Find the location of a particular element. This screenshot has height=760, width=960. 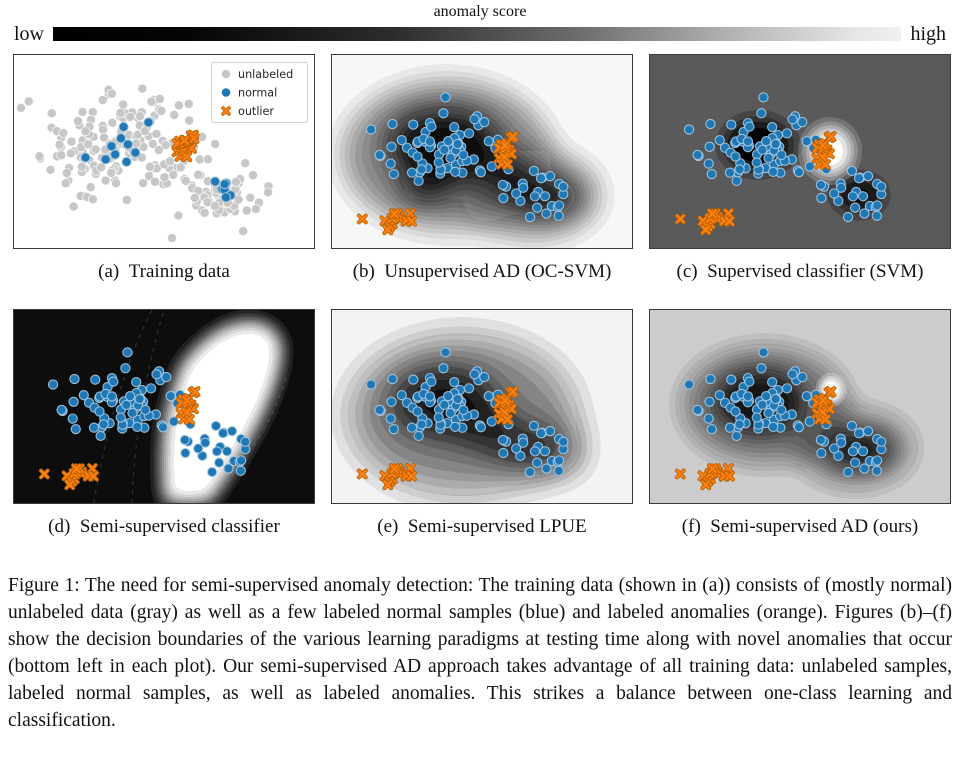

panel-d-cell: (d) Semi-supervised classifier is located at coordinates (164, 436).